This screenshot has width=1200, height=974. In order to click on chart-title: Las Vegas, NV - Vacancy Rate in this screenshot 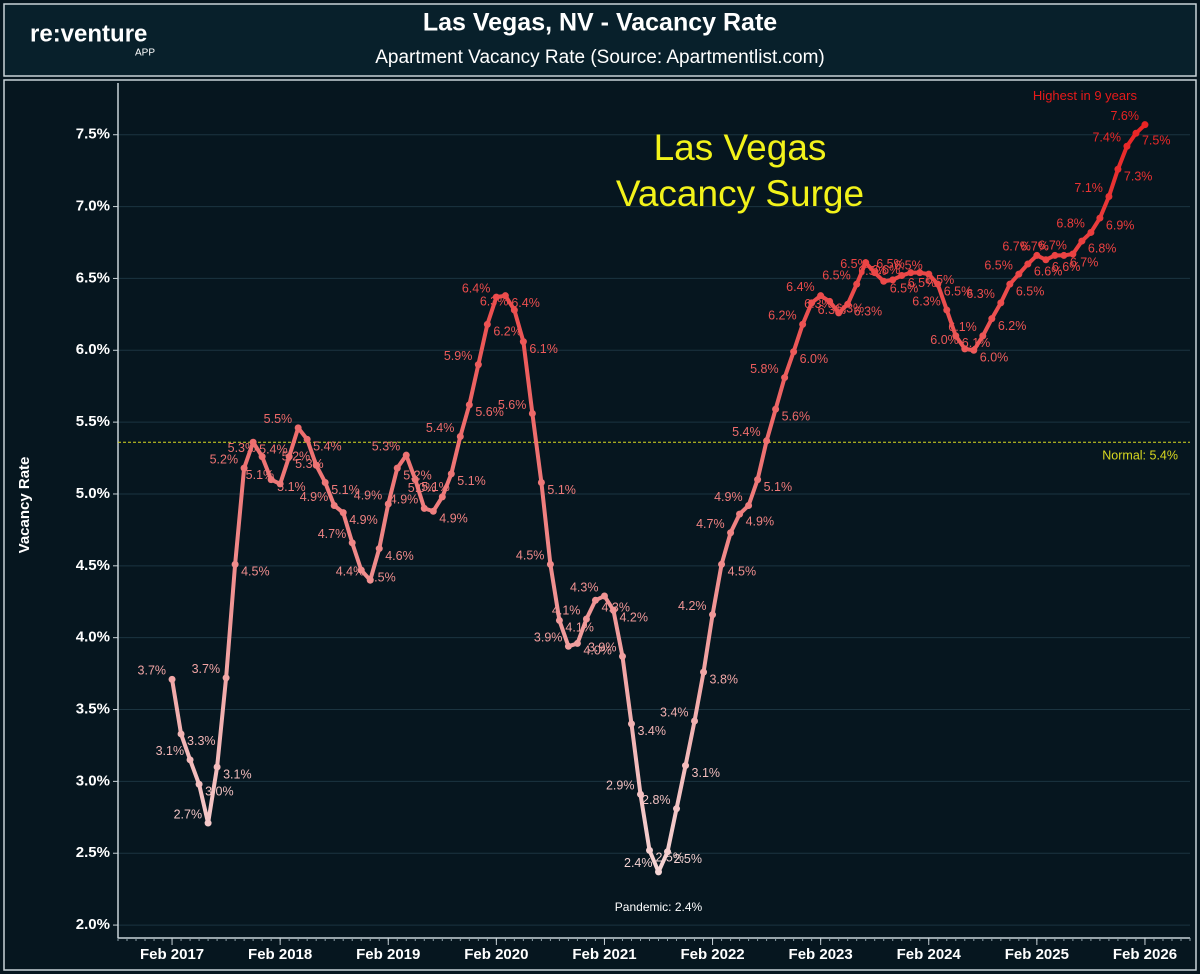, I will do `click(600, 23)`.